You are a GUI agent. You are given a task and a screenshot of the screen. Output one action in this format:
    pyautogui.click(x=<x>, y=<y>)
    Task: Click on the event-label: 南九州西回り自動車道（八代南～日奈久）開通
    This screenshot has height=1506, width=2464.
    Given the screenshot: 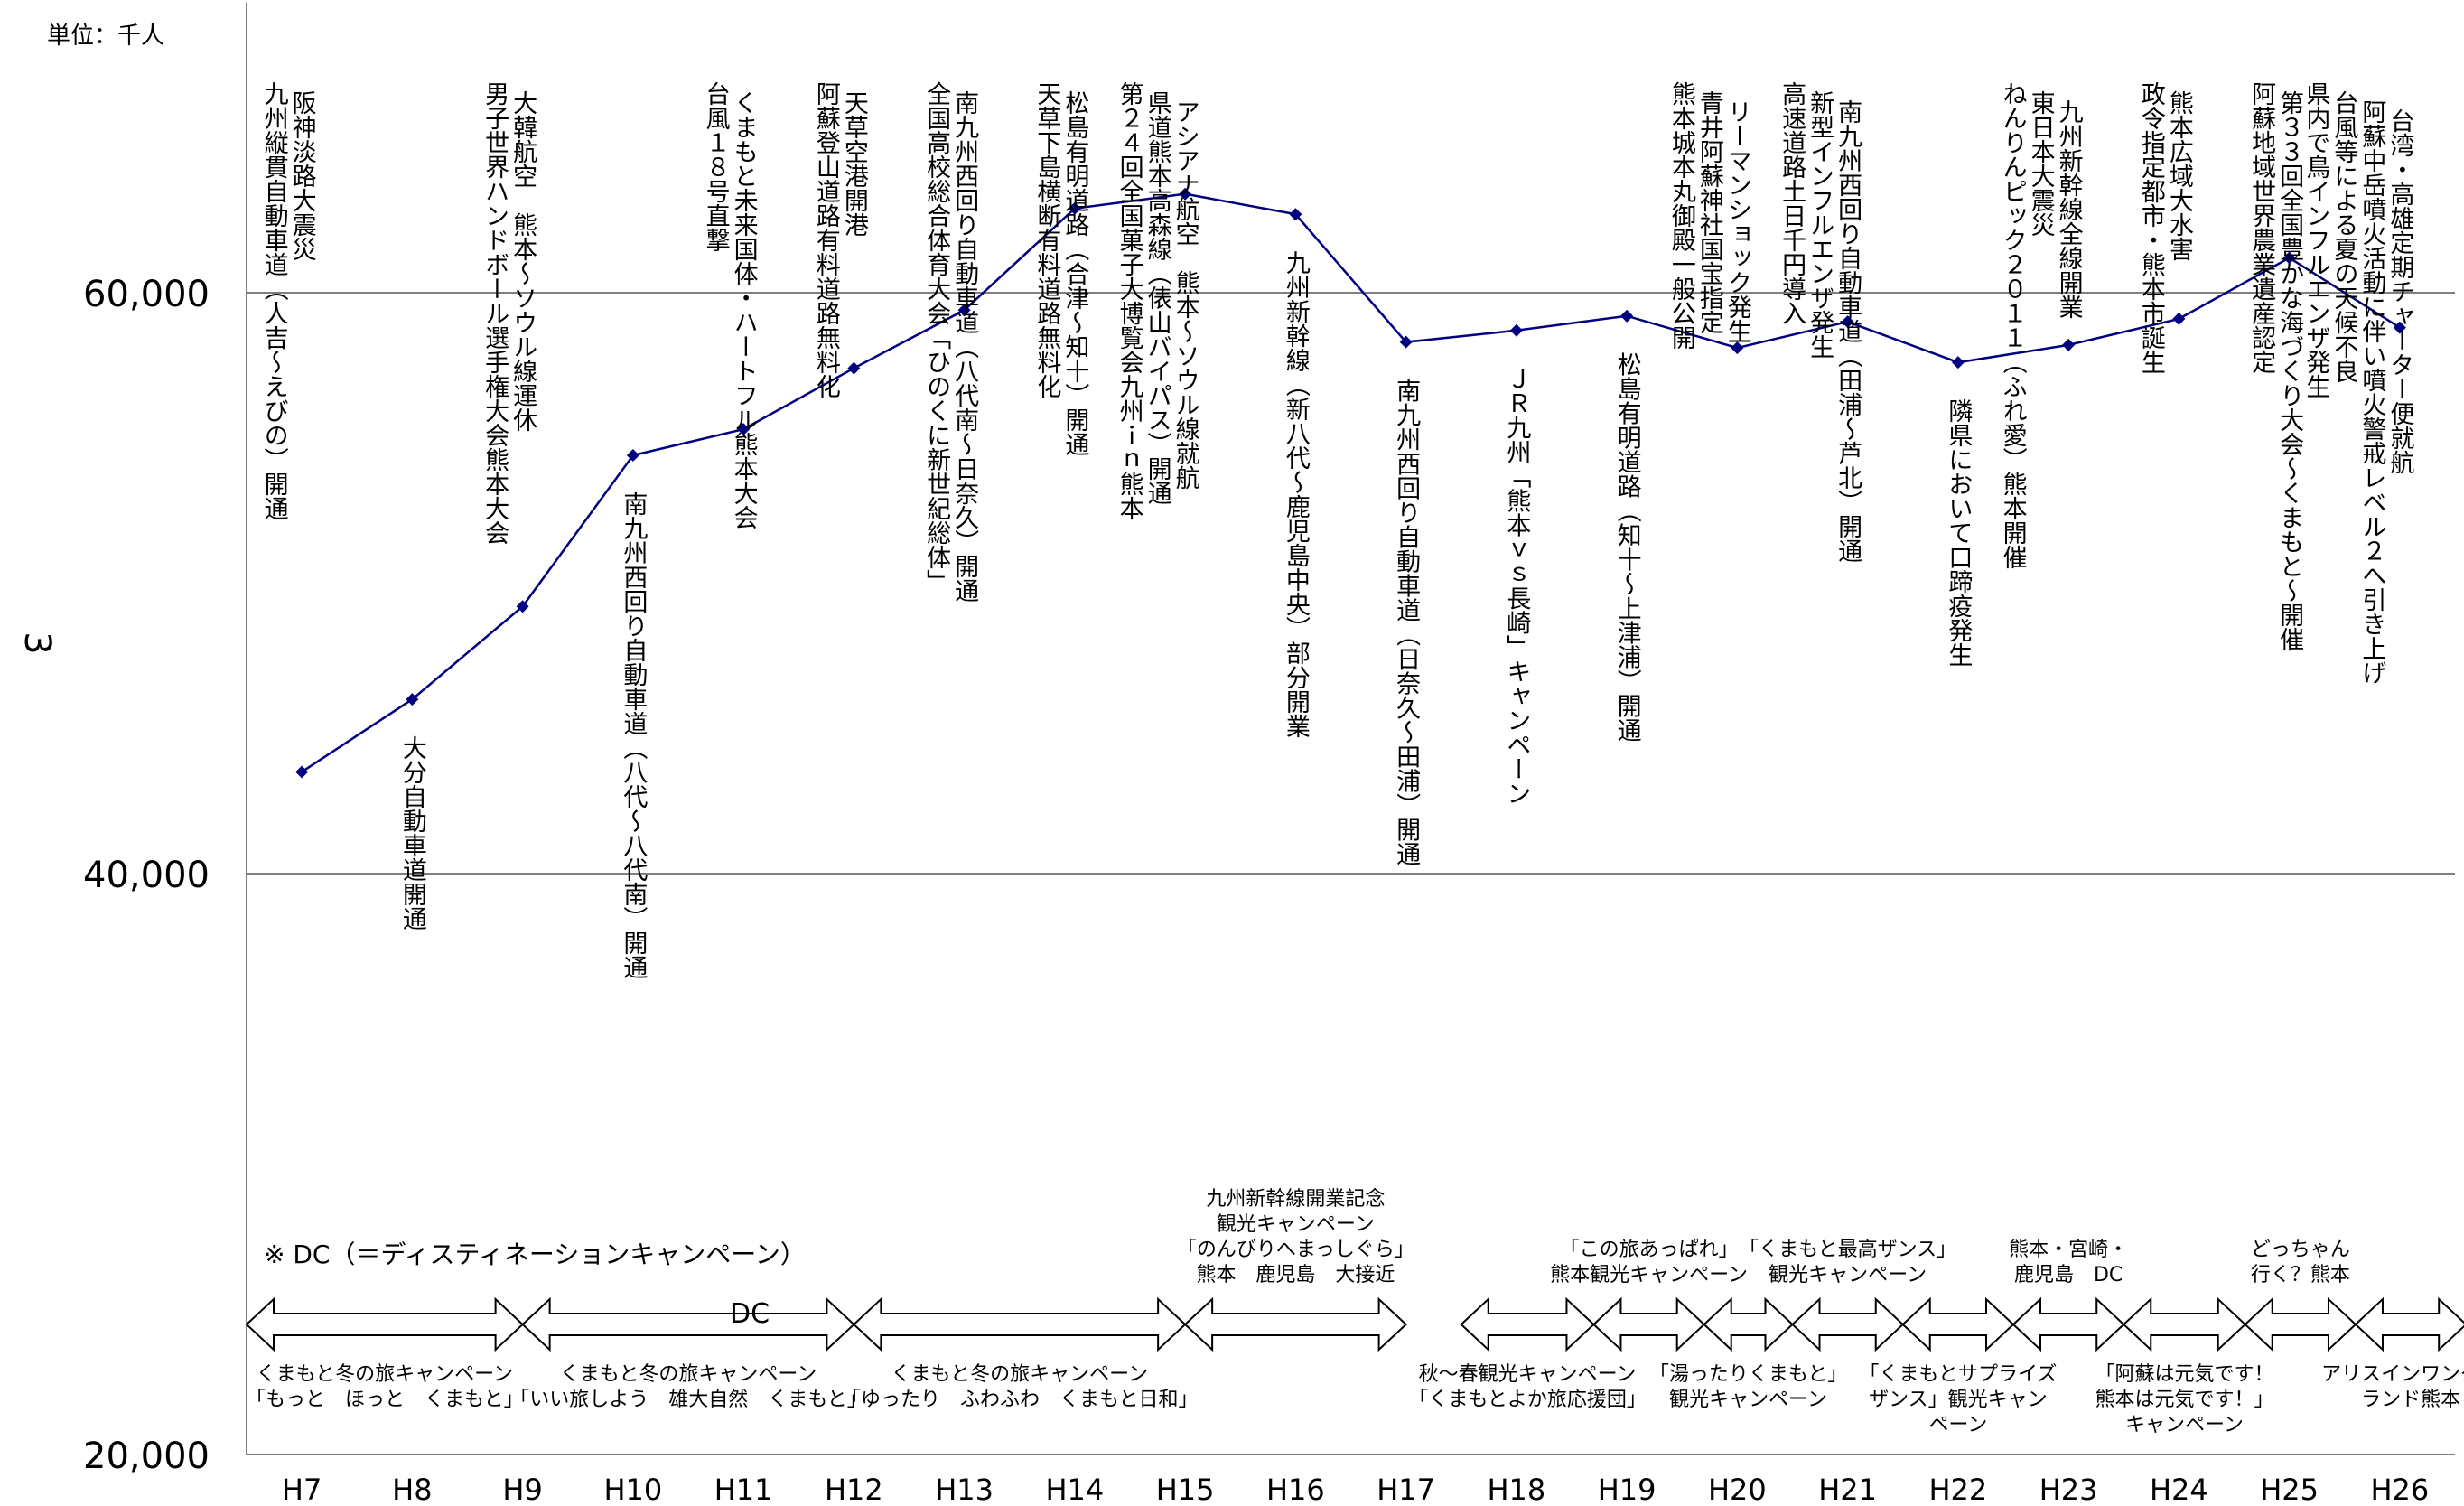 What is the action you would take?
    pyautogui.click(x=964, y=346)
    